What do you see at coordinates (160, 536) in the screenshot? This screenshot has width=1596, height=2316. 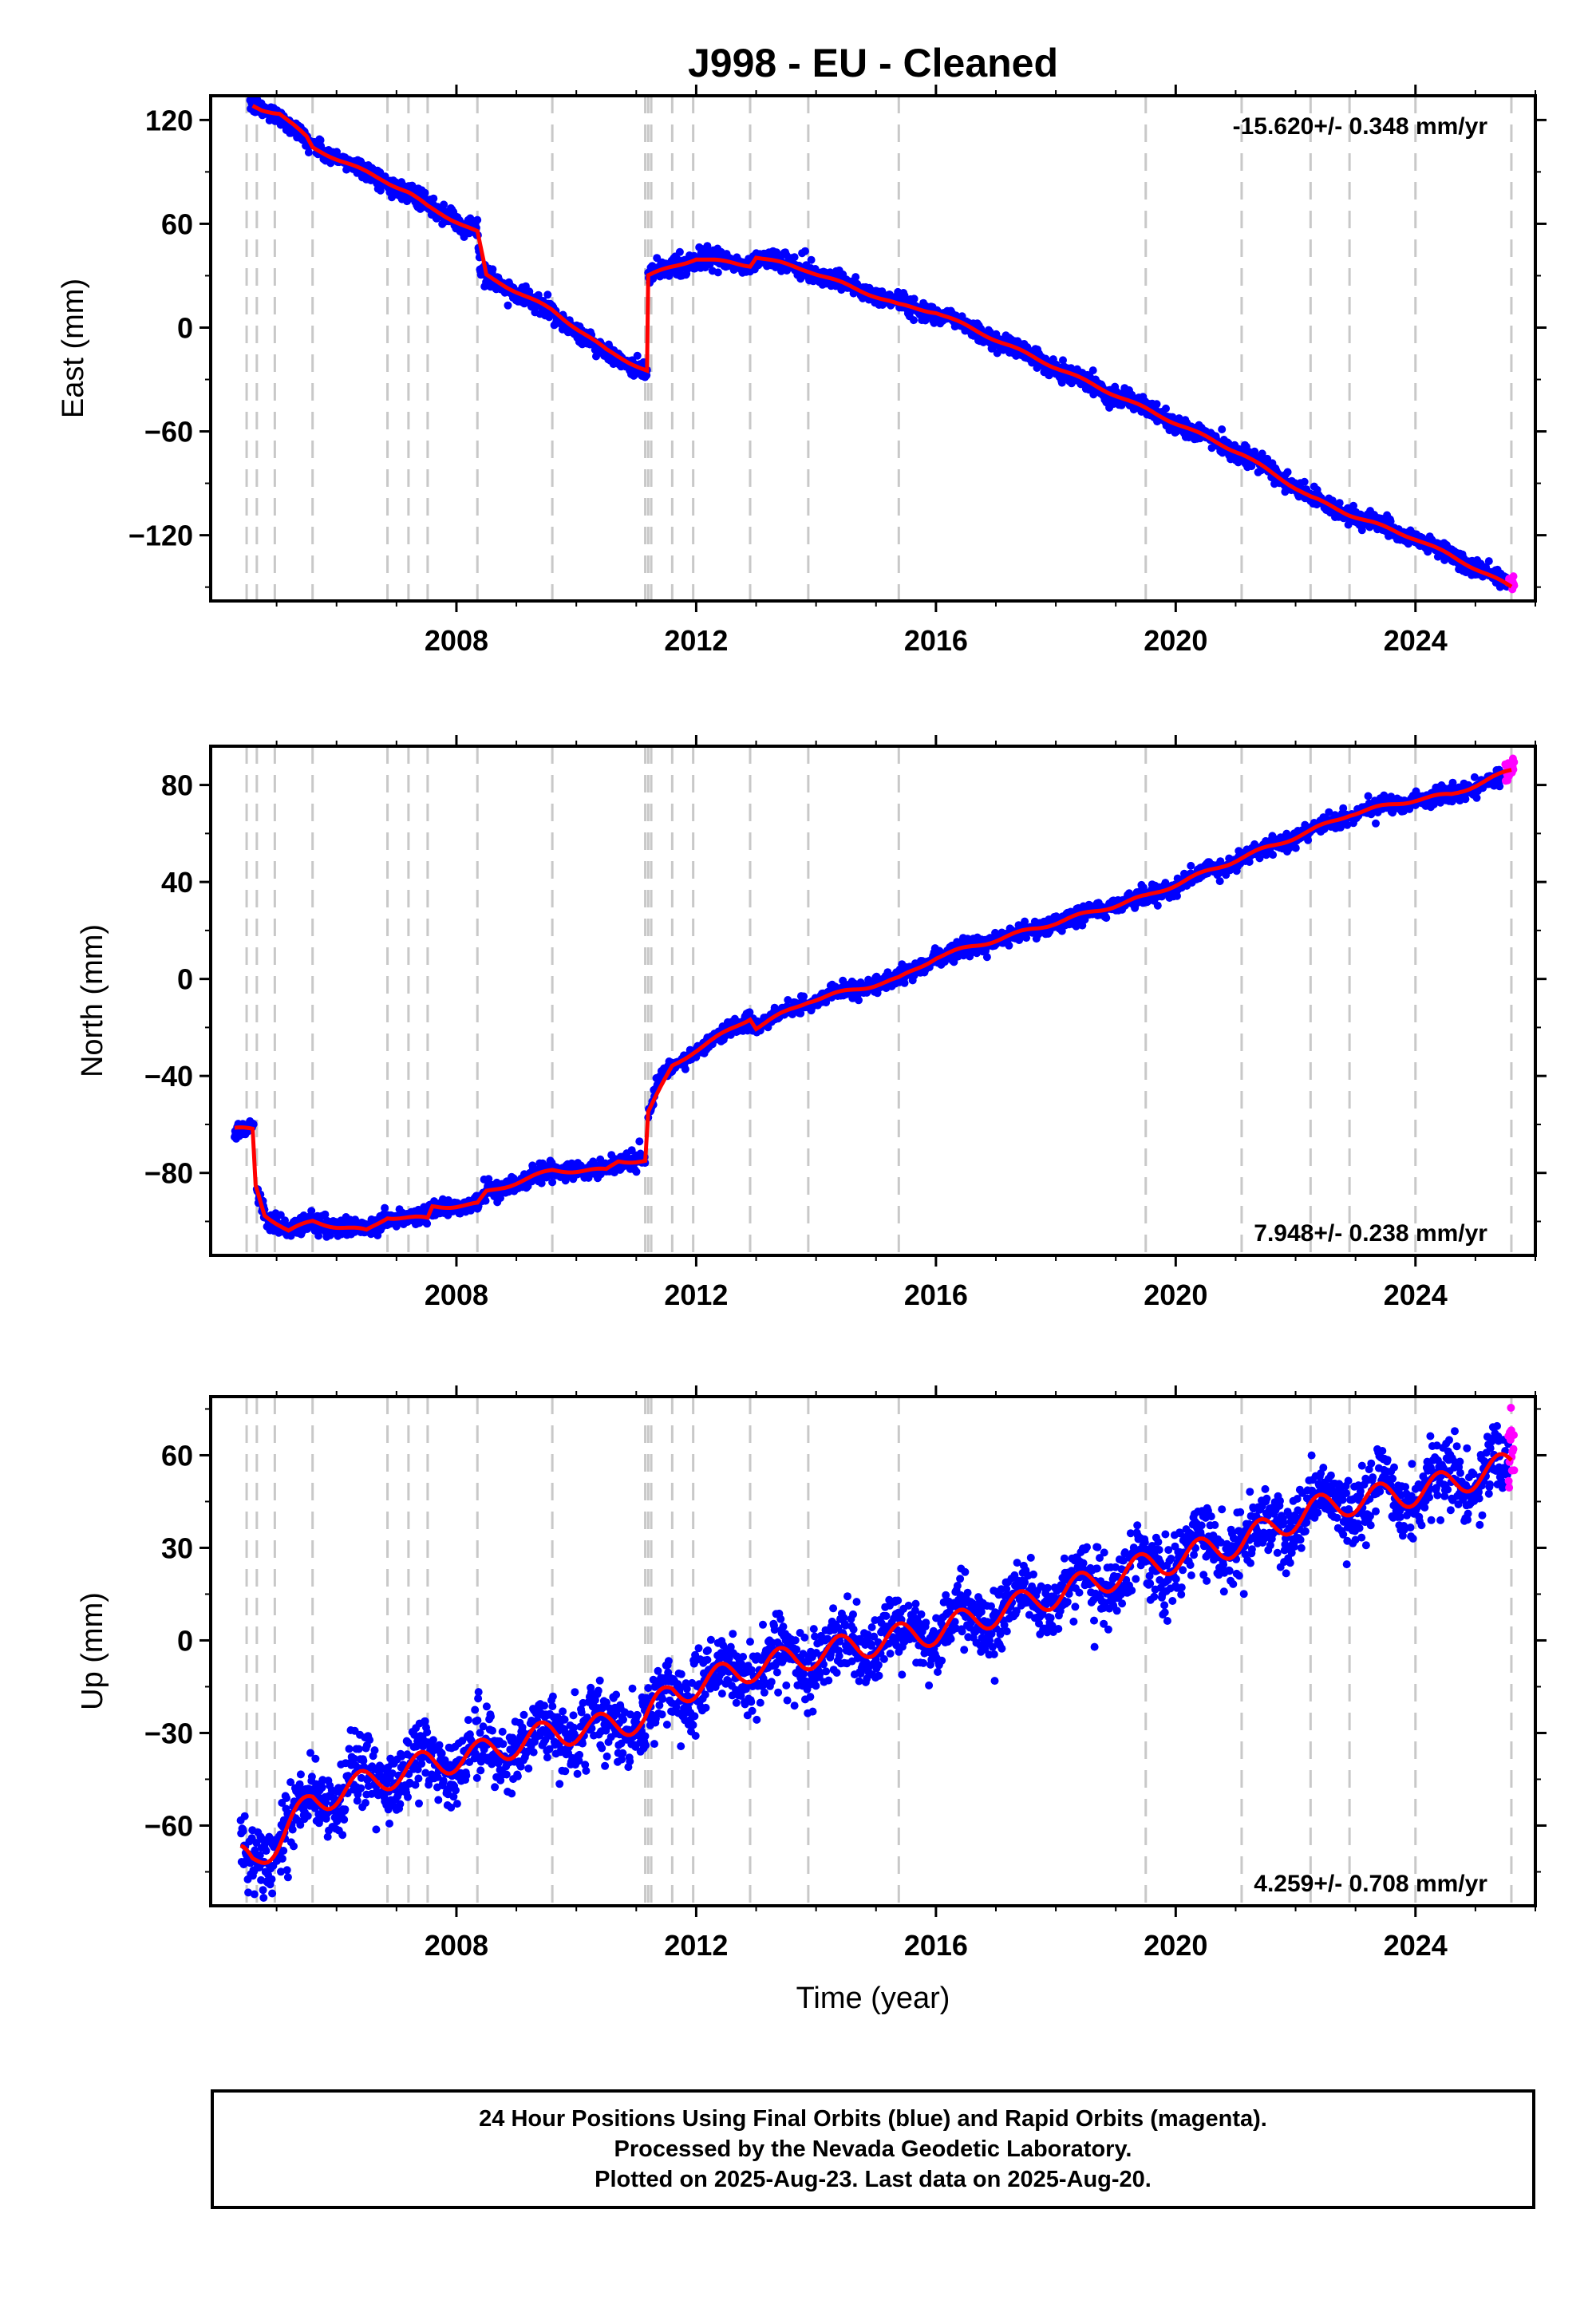 I see `y-tick-label: −120` at bounding box center [160, 536].